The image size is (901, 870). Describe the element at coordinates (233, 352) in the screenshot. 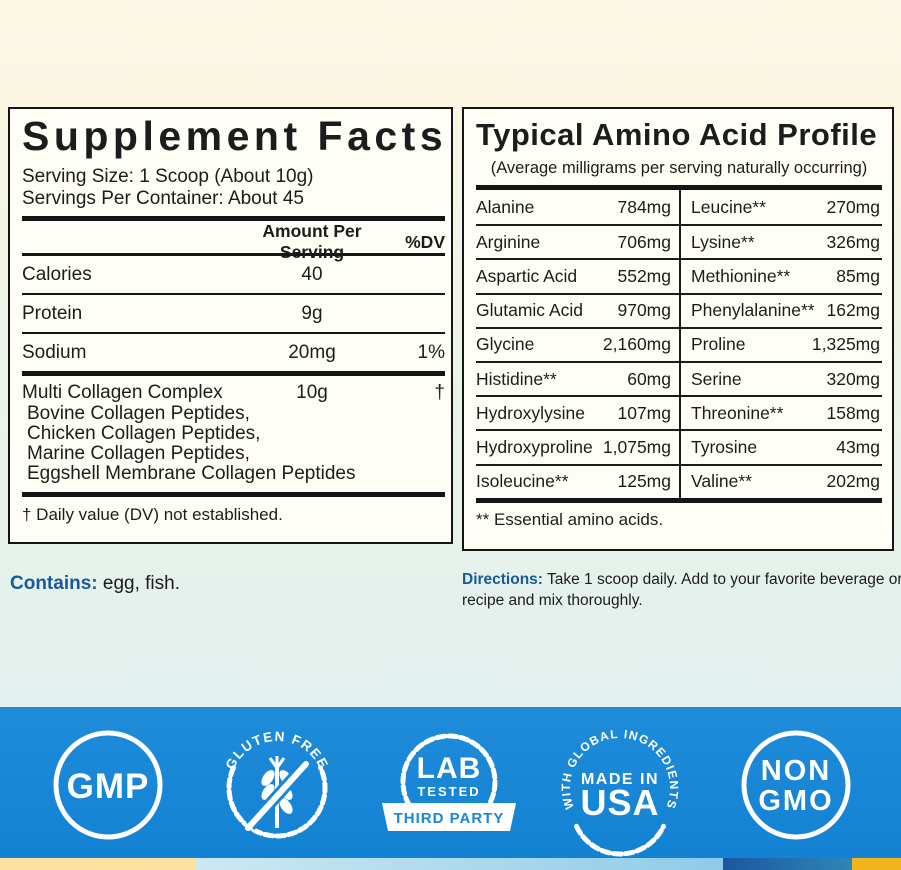

I see `facts-row-sodium: Sodium 20mg 1%` at that location.